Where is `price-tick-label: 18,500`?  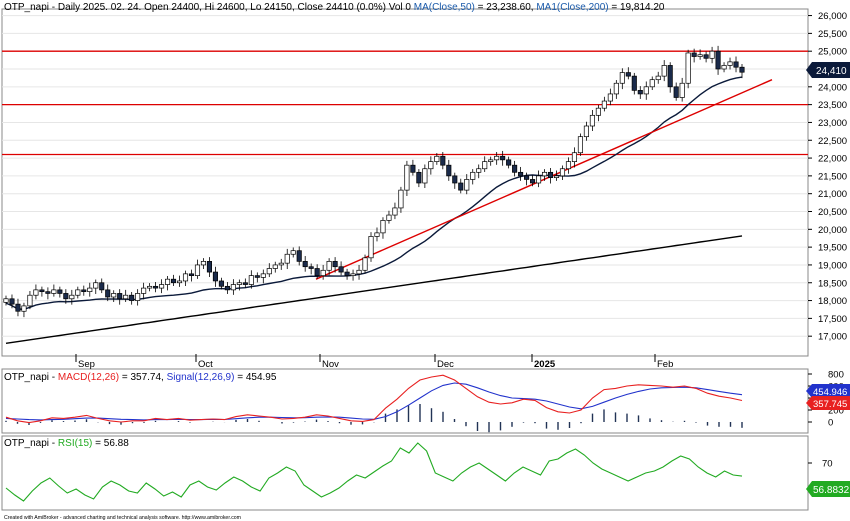
price-tick-label: 18,500 is located at coordinates (832, 283).